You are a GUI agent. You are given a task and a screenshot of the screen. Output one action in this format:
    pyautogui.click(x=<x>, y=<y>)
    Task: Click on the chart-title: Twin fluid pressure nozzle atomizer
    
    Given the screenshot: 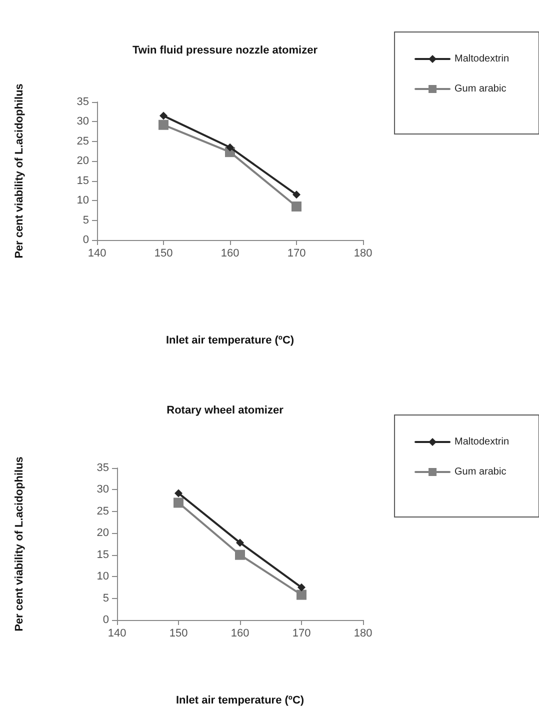 What is the action you would take?
    pyautogui.click(x=225, y=50)
    